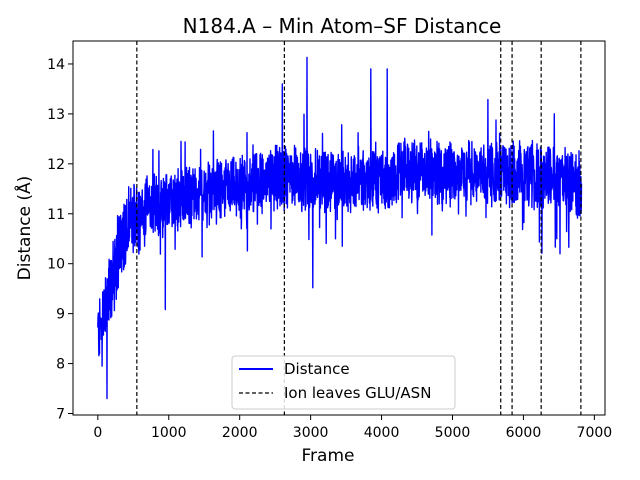  I want to click on y-tick-label-10: 10, so click(56, 265).